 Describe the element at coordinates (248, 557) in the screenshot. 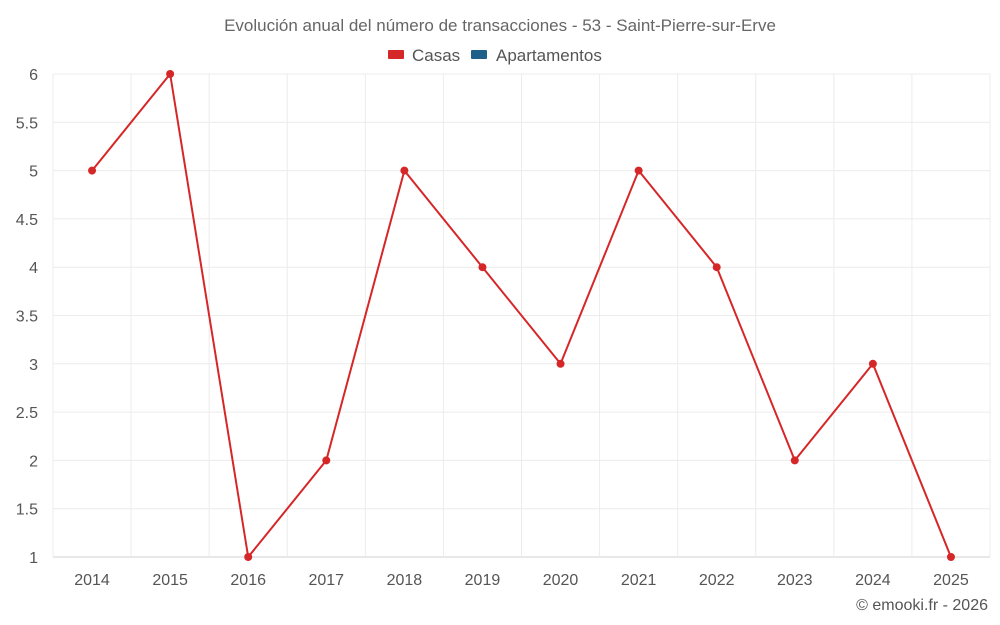

I see `data-point-casas-2016` at that location.